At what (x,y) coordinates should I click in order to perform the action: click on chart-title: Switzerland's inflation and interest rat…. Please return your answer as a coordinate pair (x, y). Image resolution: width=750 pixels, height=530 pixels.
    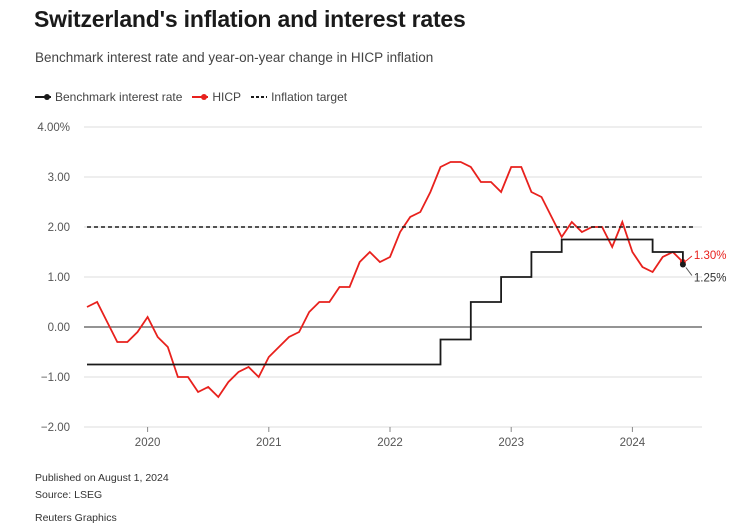
    Looking at the image, I should click on (250, 19).